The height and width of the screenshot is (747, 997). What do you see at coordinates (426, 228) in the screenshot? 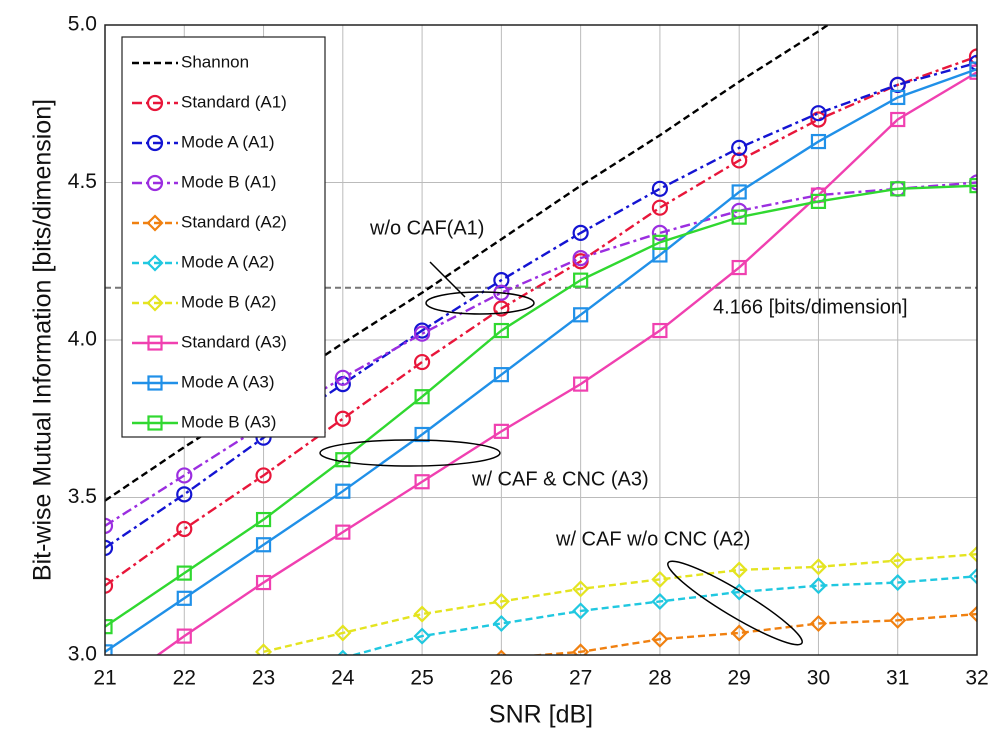
I see `annotation: w/o CAF(A1)` at bounding box center [426, 228].